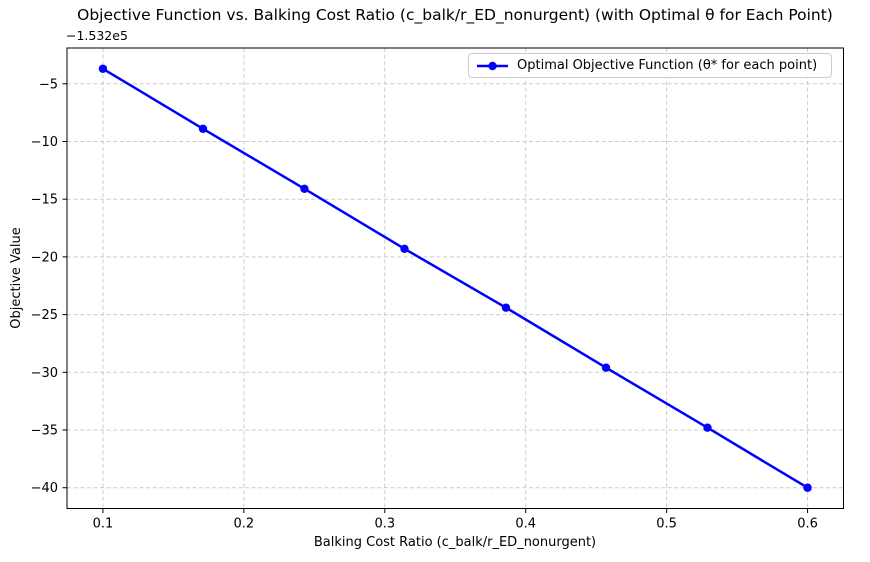 This screenshot has width=870, height=562. What do you see at coordinates (48, 84) in the screenshot?
I see `y-tick-label: −5` at bounding box center [48, 84].